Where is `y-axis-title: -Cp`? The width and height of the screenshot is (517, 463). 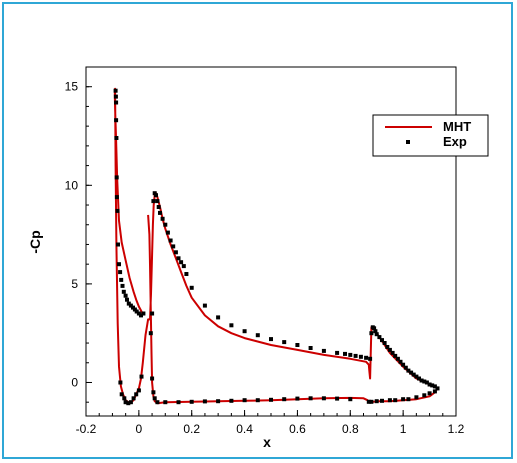 y-axis-title: -Cp is located at coordinates (35, 241).